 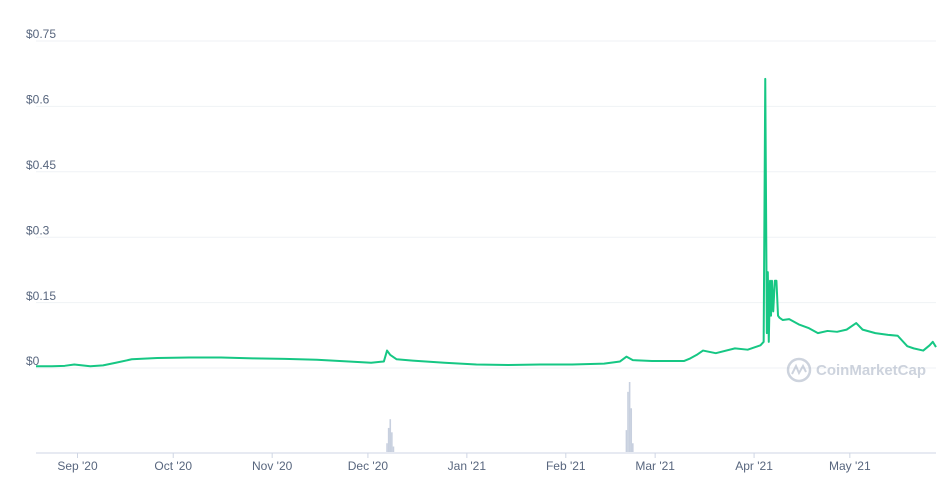 What do you see at coordinates (467, 466) in the screenshot?
I see `x-tick-label: Jan '21` at bounding box center [467, 466].